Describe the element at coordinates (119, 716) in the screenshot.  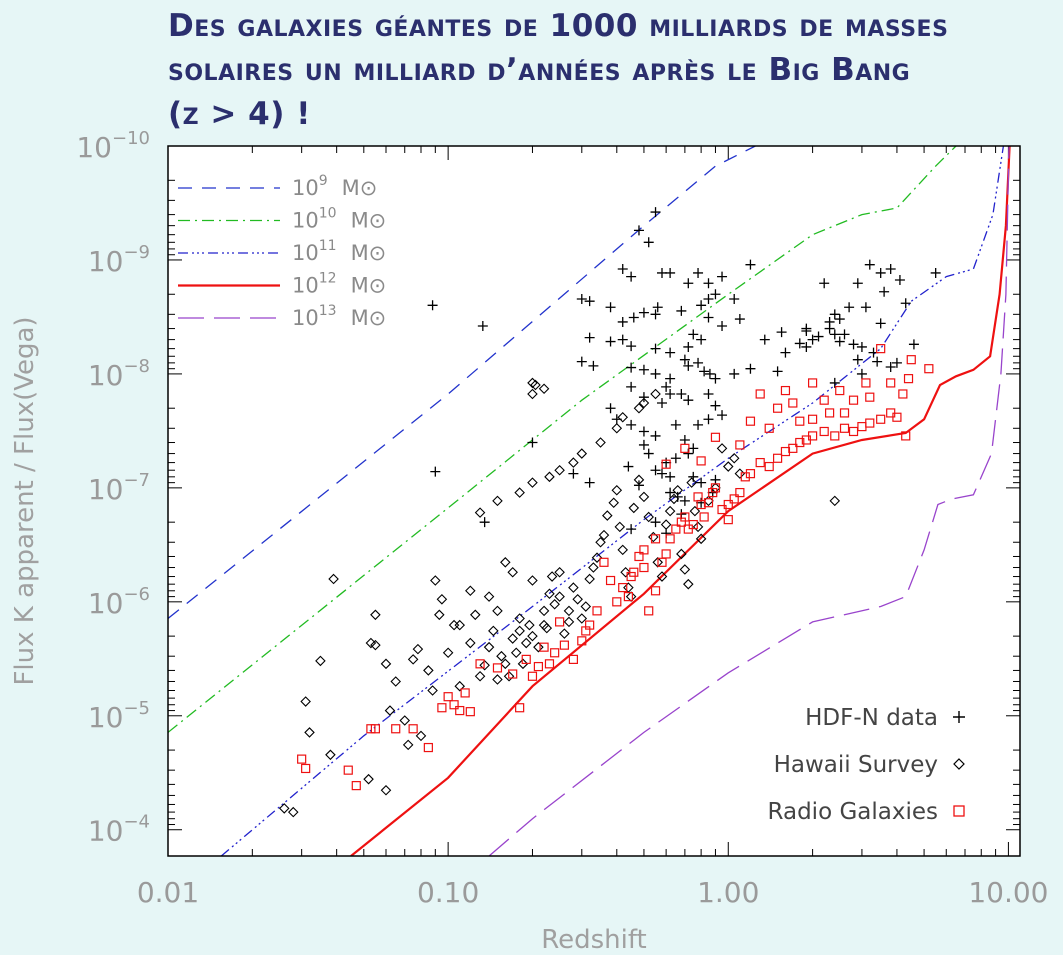
I see `y-tick-label: 10⁻⁵` at that location.